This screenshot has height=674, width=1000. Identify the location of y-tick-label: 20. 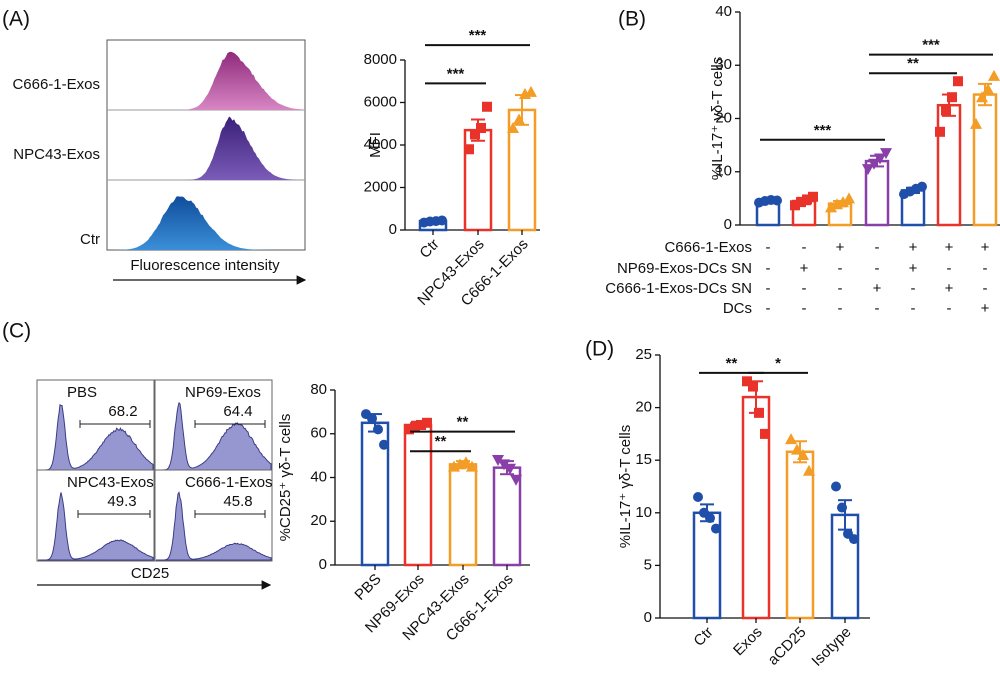
(723, 117).